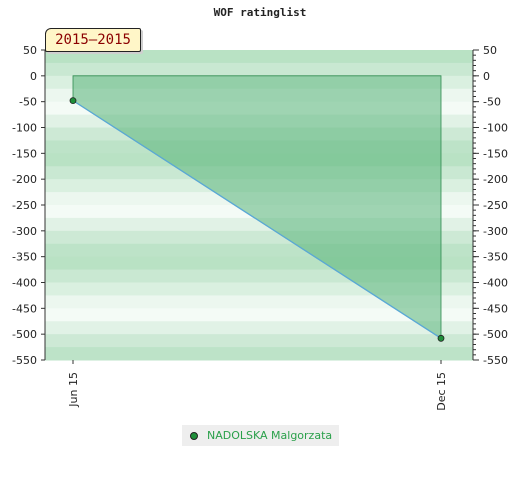 The width and height of the screenshot is (520, 484). I want to click on y-tick-label-left: -500, so click(24, 334).